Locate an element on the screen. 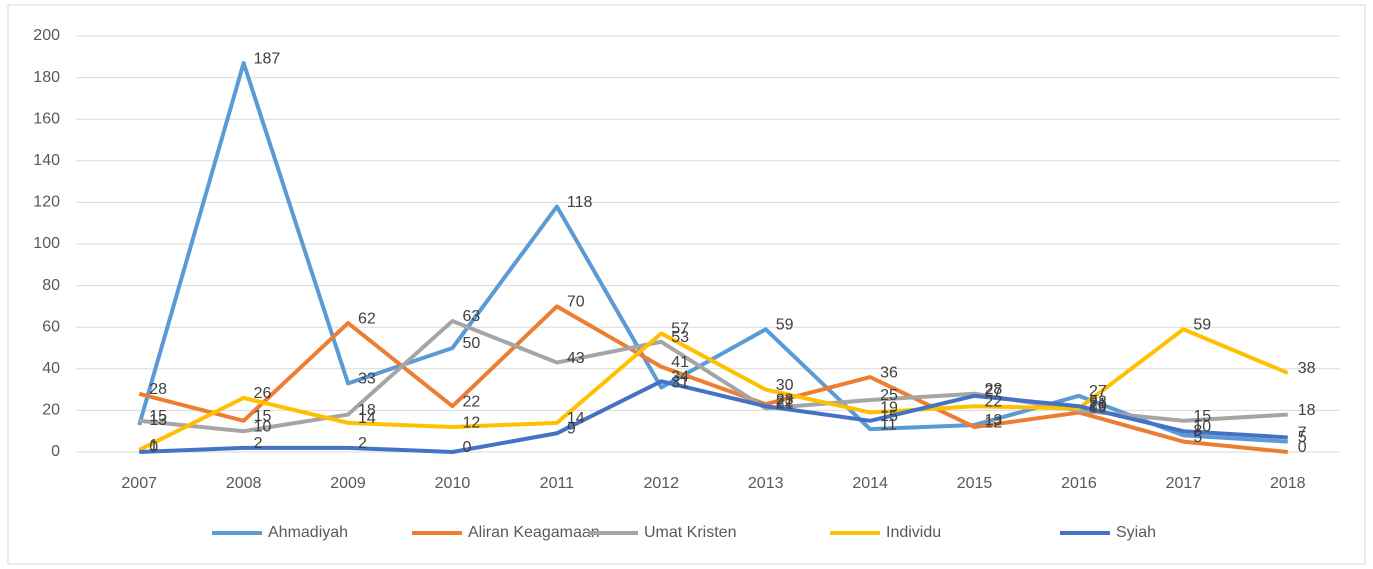 This screenshot has height=569, width=1373. legend-label: Individu is located at coordinates (913, 532).